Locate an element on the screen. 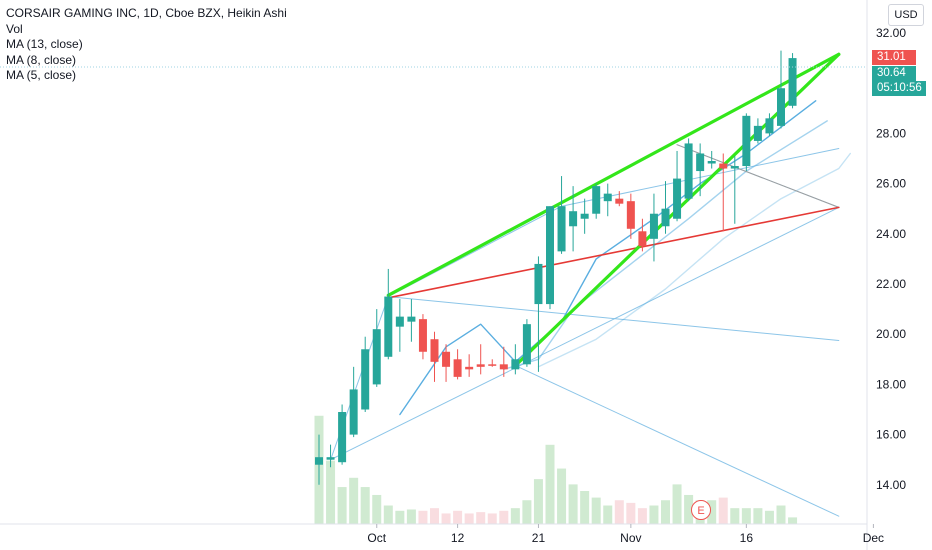 The image size is (932, 550). price-tick-label: 18.00 is located at coordinates (891, 384).